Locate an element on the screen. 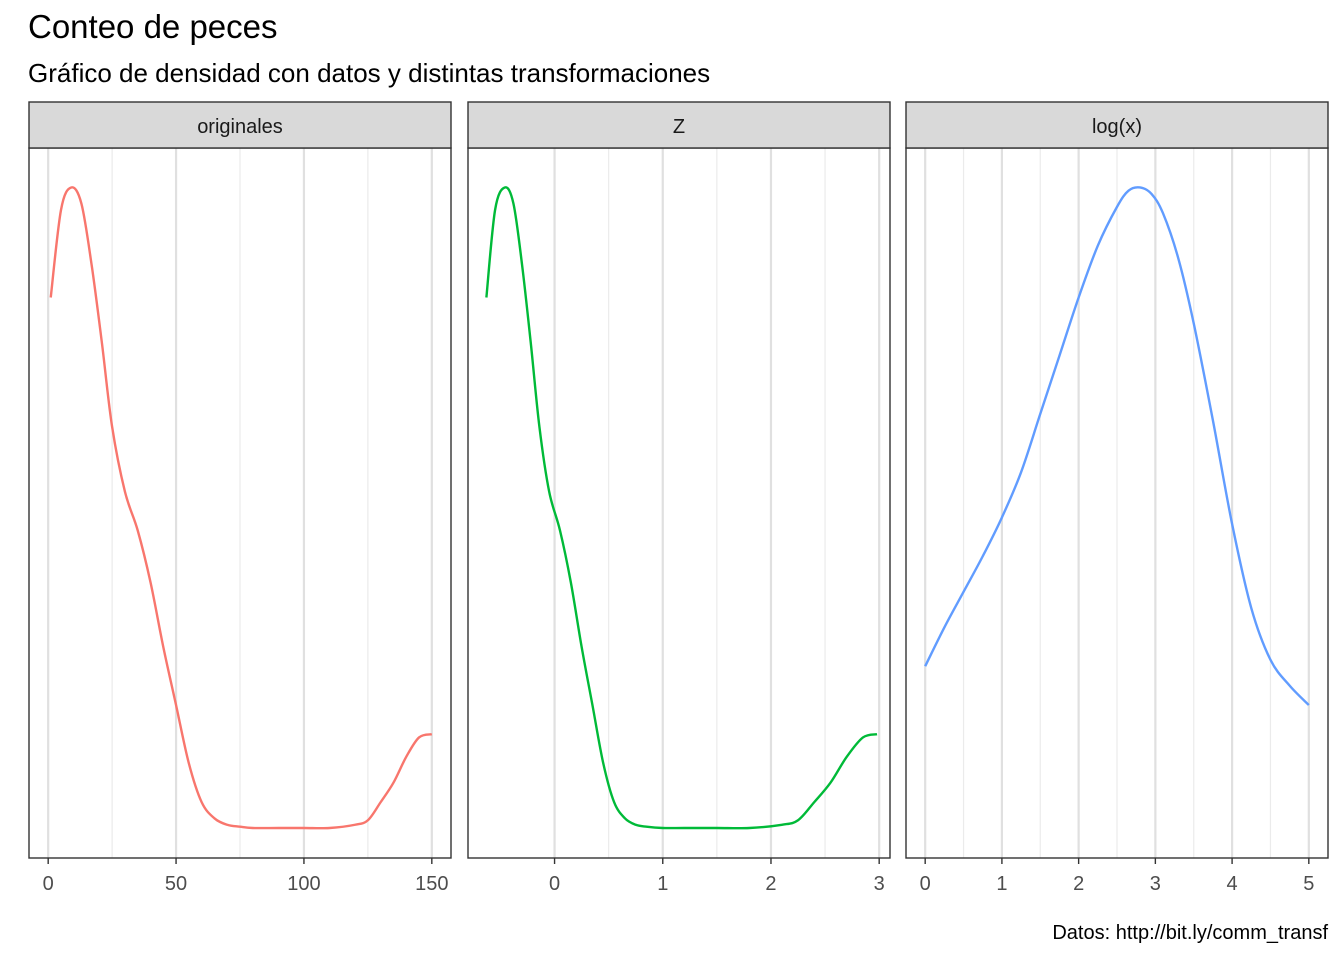 Image resolution: width=1344 pixels, height=960 pixels. x-tick-label: 4 is located at coordinates (1232, 884).